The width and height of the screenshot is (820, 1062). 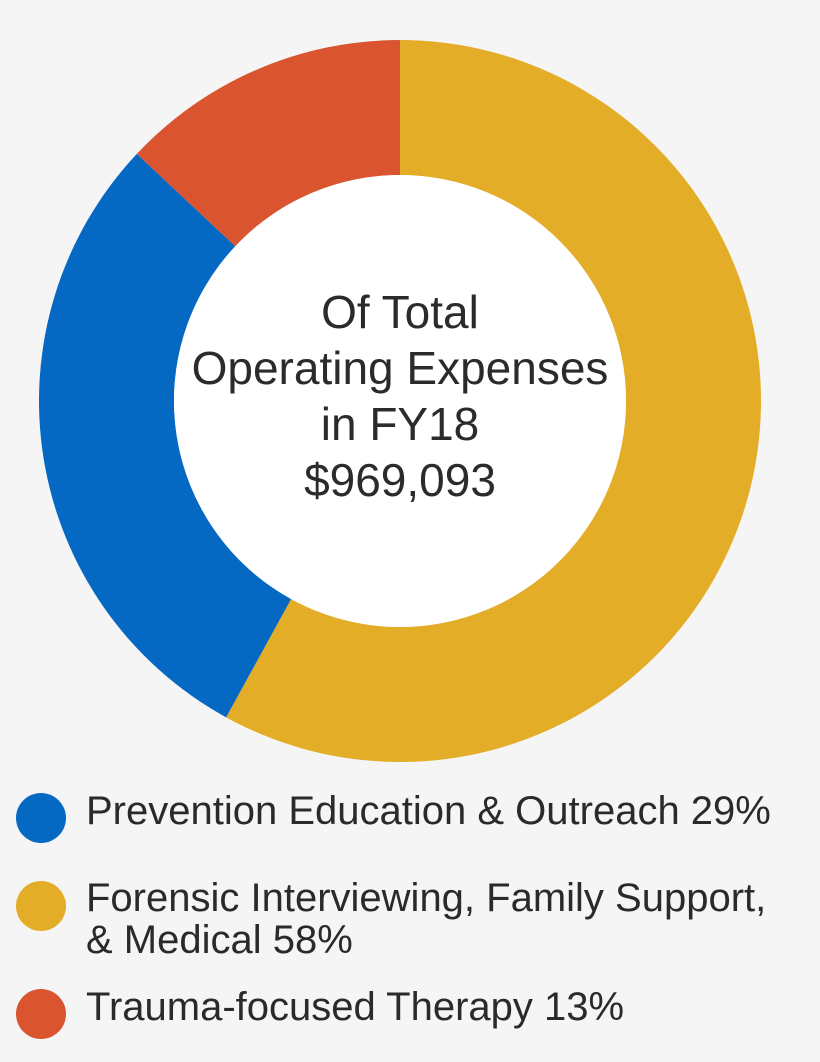 I want to click on legend-item-trauma: Trauma-focused Therapy 13%, so click(x=416, y=1015).